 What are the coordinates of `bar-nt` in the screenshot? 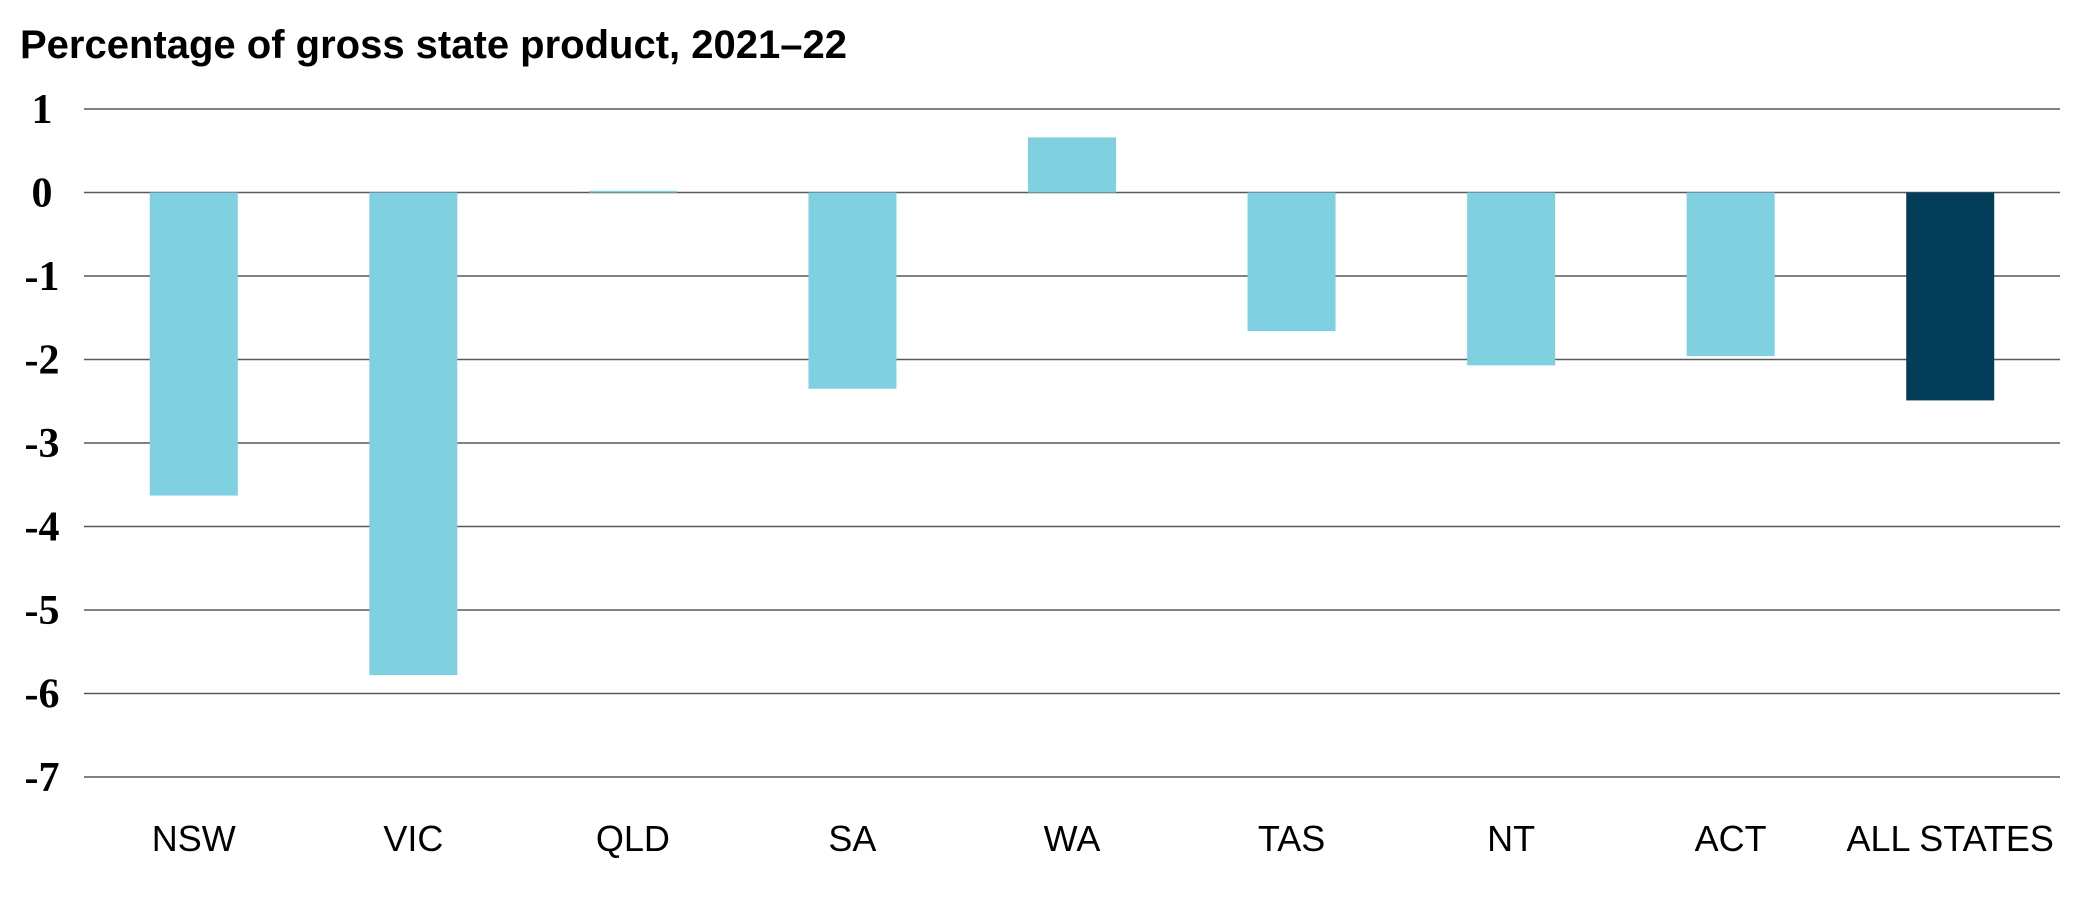 It's located at (1511, 279).